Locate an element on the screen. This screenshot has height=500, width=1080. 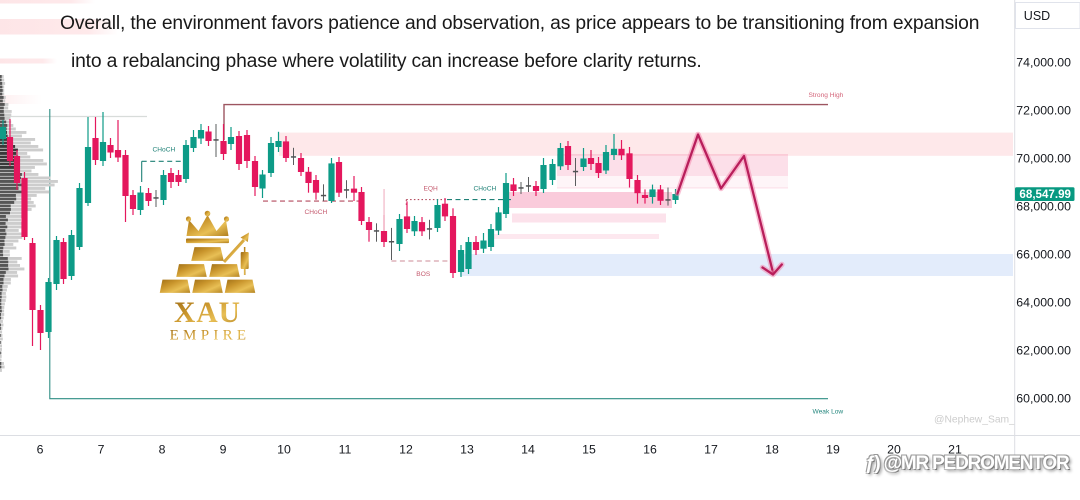
svg-text: 68,000.00 is located at coordinates (1043, 207).